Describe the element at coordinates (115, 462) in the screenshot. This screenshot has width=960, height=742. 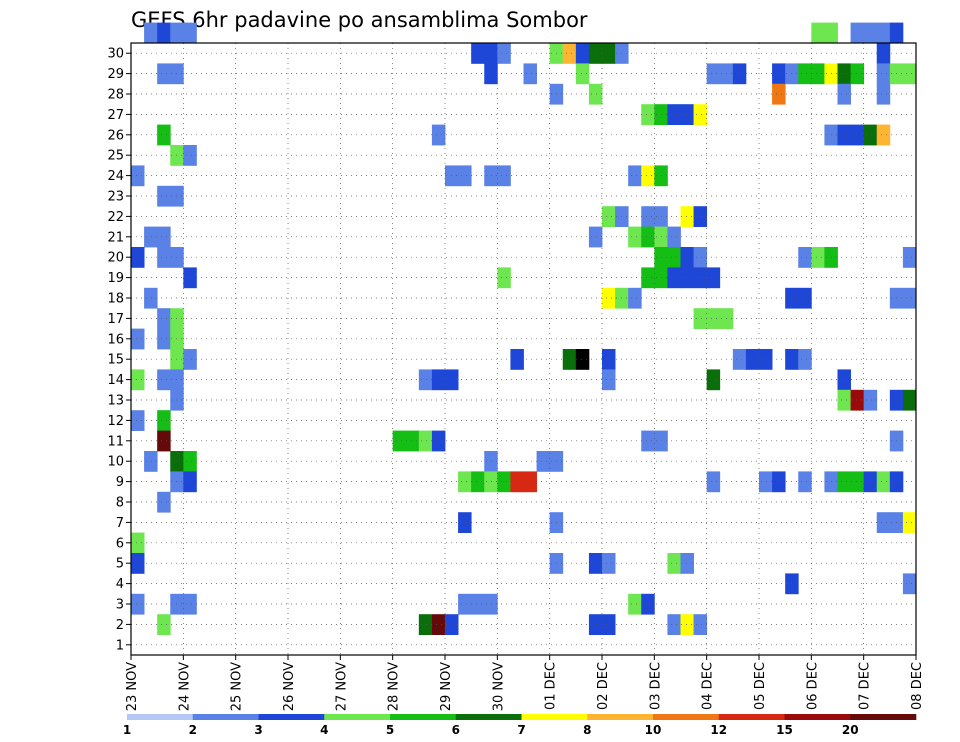
I see `y-tick-label: 10` at that location.